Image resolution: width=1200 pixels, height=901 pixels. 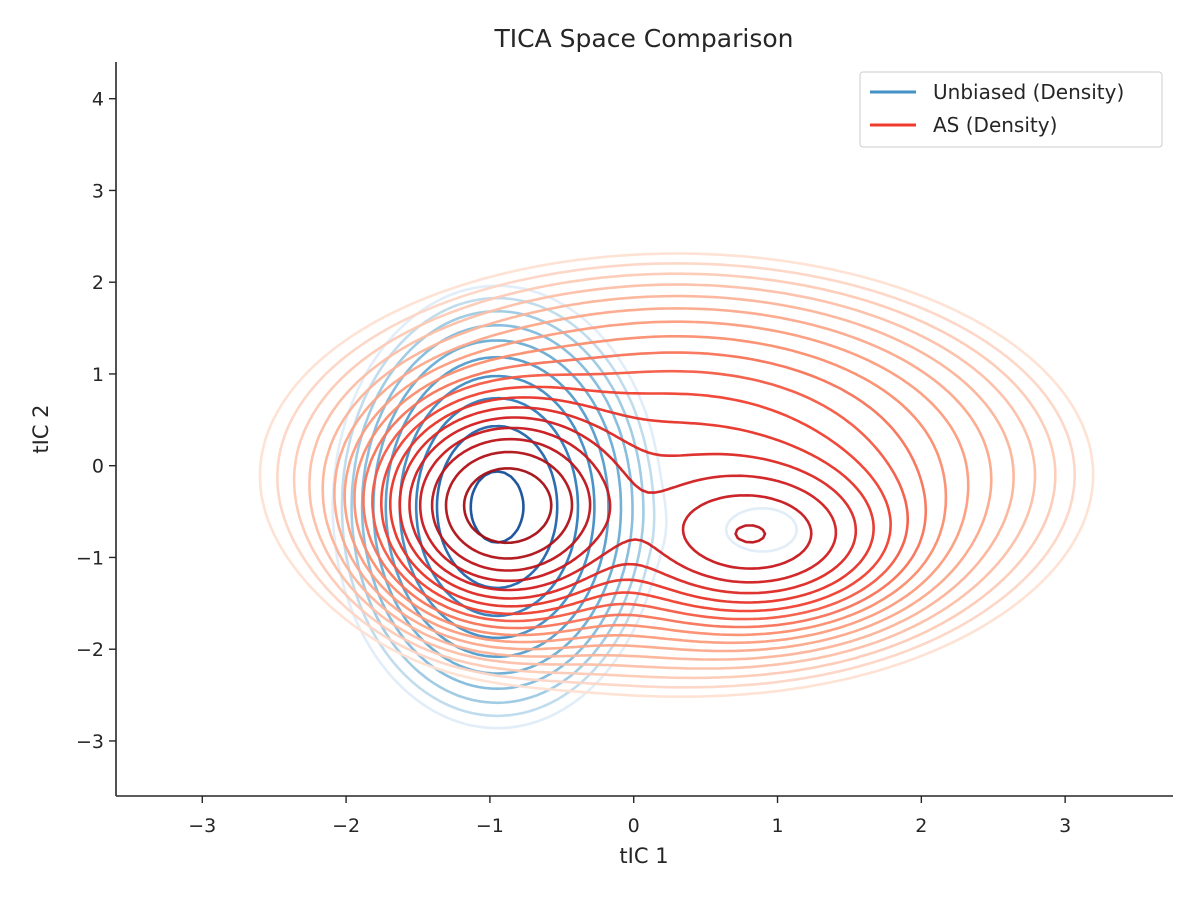 I want to click on chart-title: TICA Space Comparison, so click(x=644, y=38).